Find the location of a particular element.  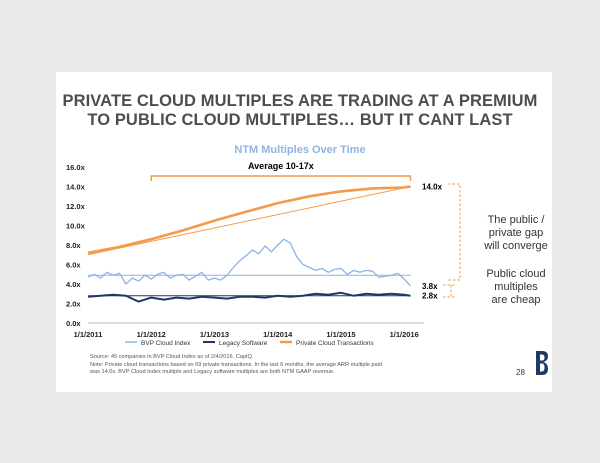

y-tick-label: 0.0x is located at coordinates (73, 323).